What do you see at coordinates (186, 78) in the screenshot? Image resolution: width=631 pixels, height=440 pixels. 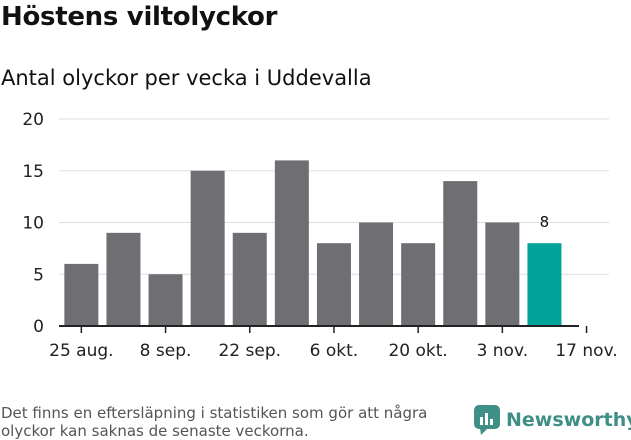 I see `chart-subtitle: Antal olyckor per vecka i Uddevalla` at bounding box center [186, 78].